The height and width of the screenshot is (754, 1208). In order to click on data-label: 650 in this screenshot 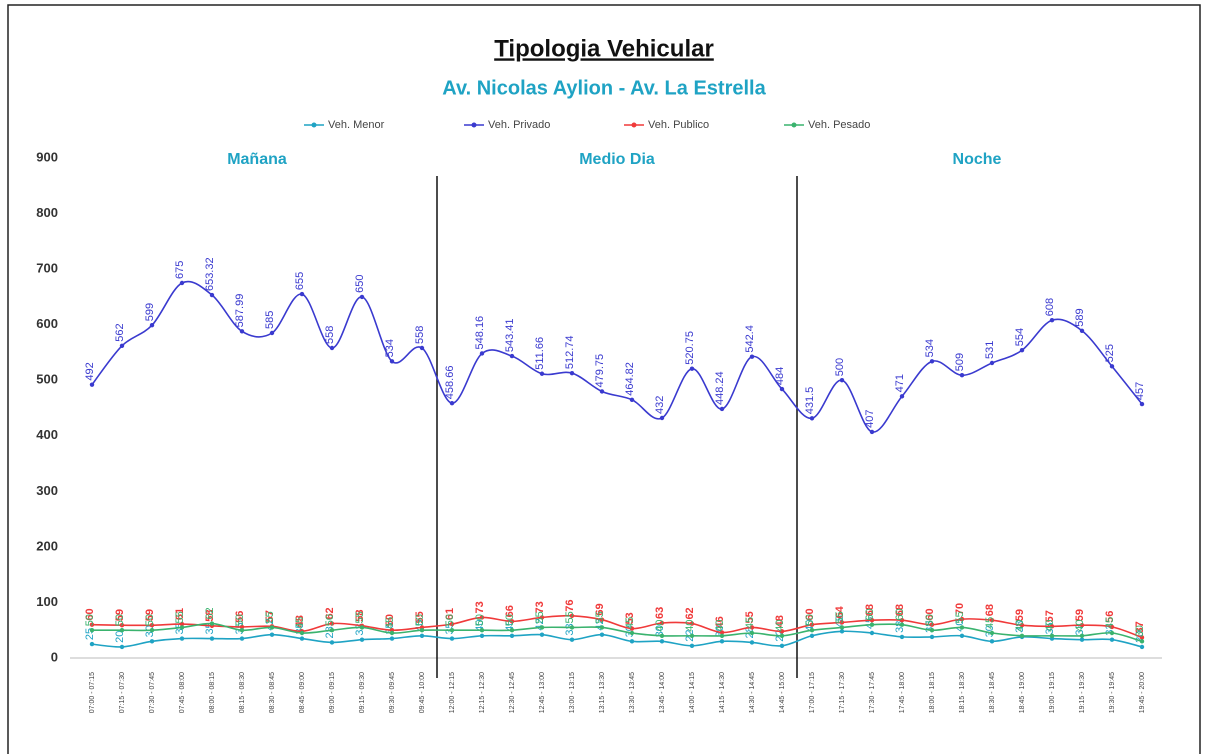, I will do `click(360, 284)`.